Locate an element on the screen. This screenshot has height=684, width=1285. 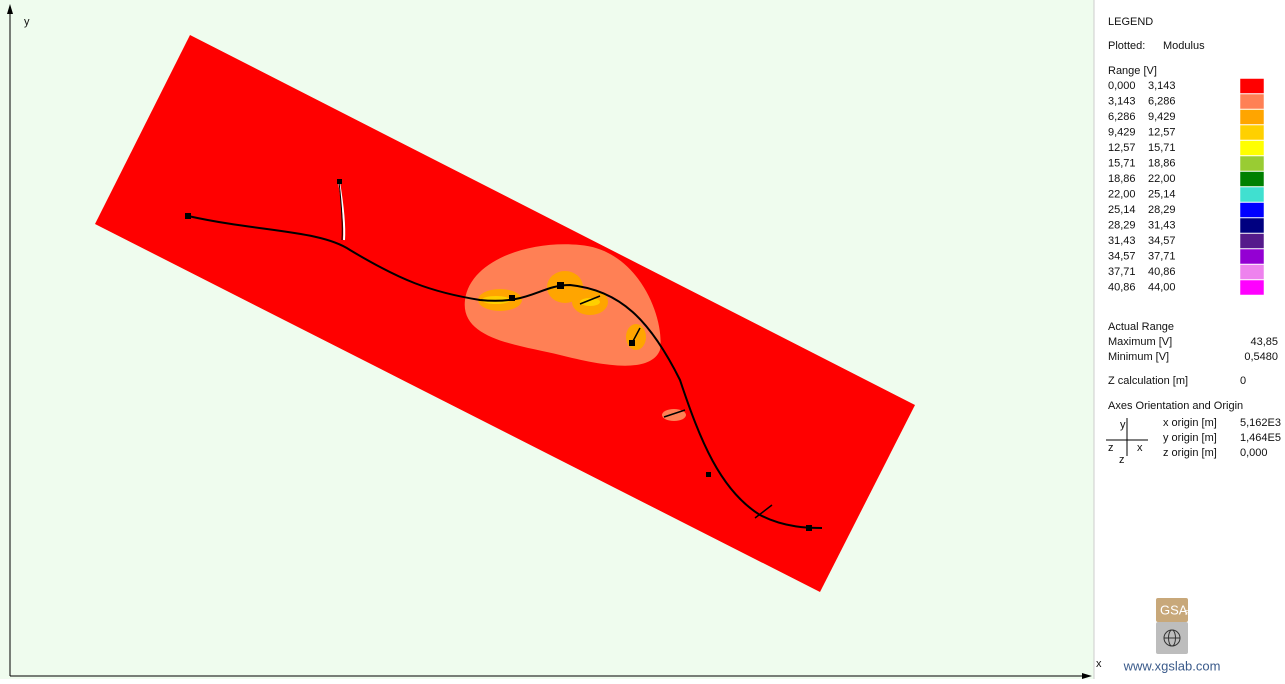
range-from: 31,43 is located at coordinates (1122, 241).